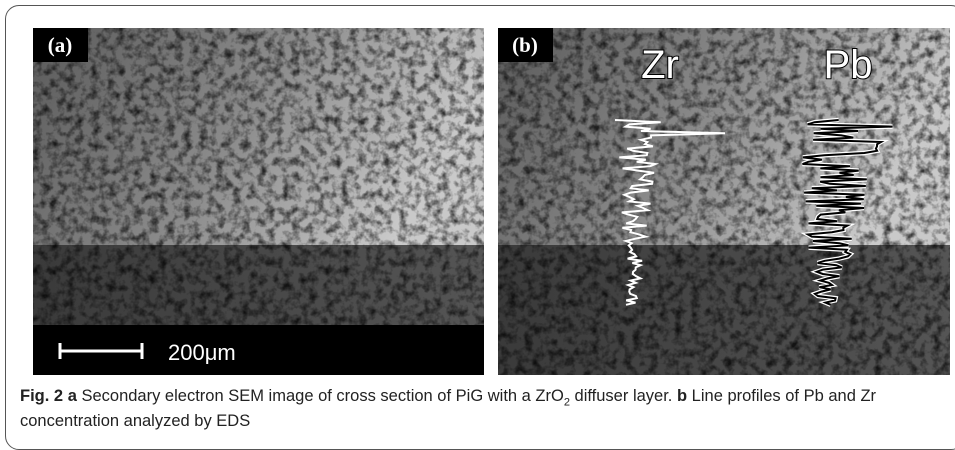 This screenshot has height=450, width=955. Describe the element at coordinates (566, 402) in the screenshot. I see `subscript: 2` at that location.